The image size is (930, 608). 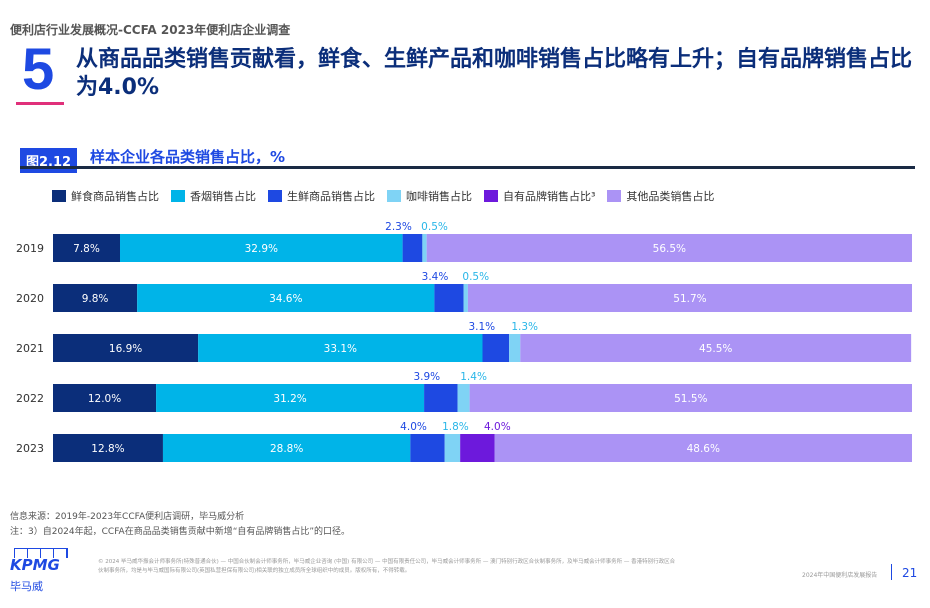 I want to click on legend-item: 咖啡销售占比, so click(x=429, y=196).